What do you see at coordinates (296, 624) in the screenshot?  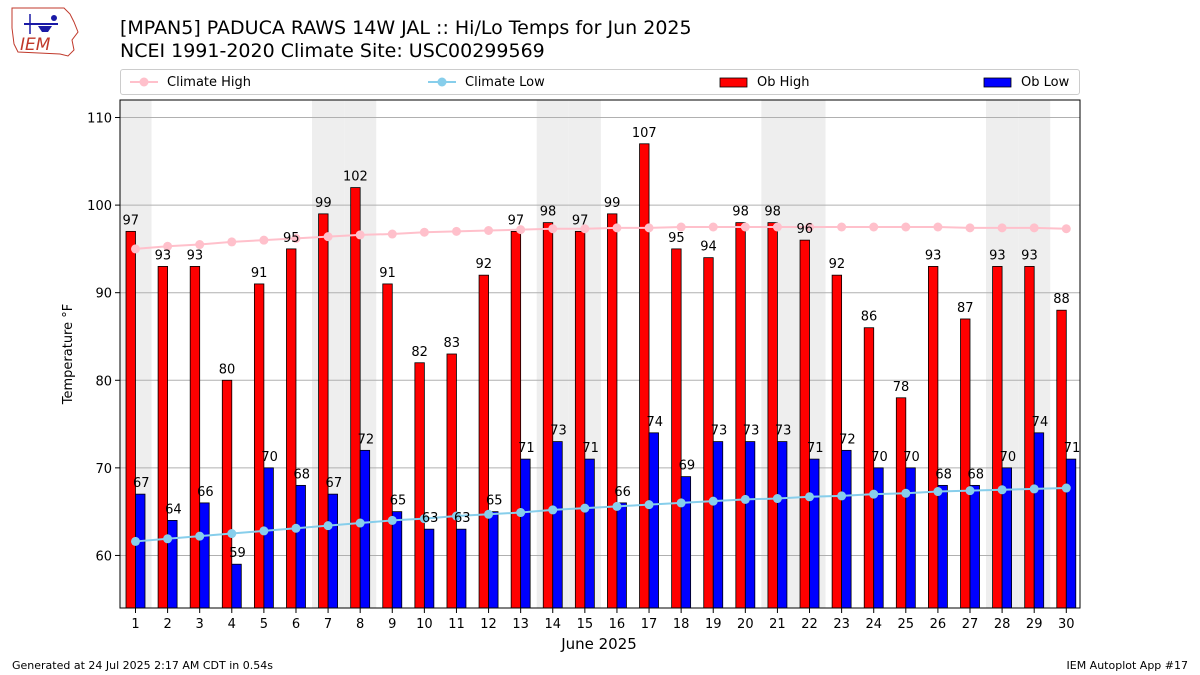 I see `x-tick-label: 6` at bounding box center [296, 624].